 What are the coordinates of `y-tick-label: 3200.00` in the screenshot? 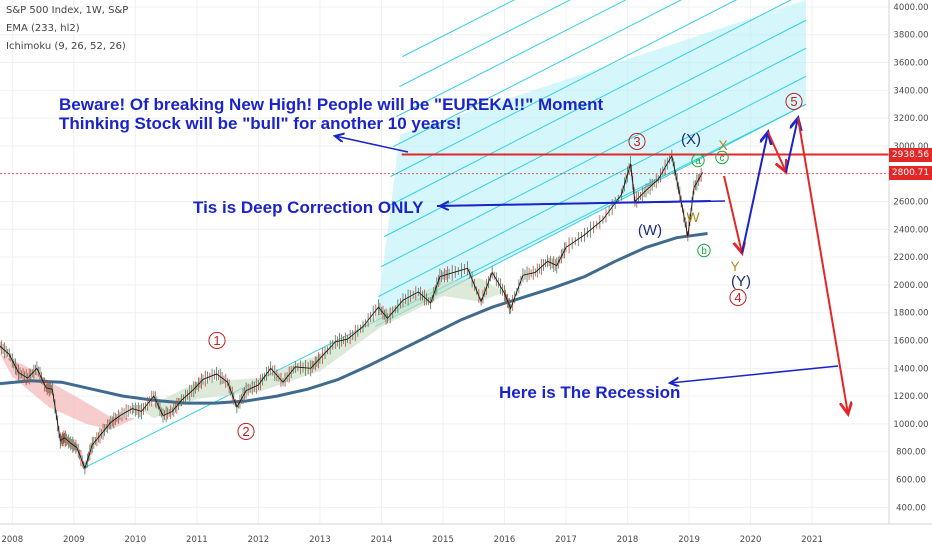 It's located at (910, 119).